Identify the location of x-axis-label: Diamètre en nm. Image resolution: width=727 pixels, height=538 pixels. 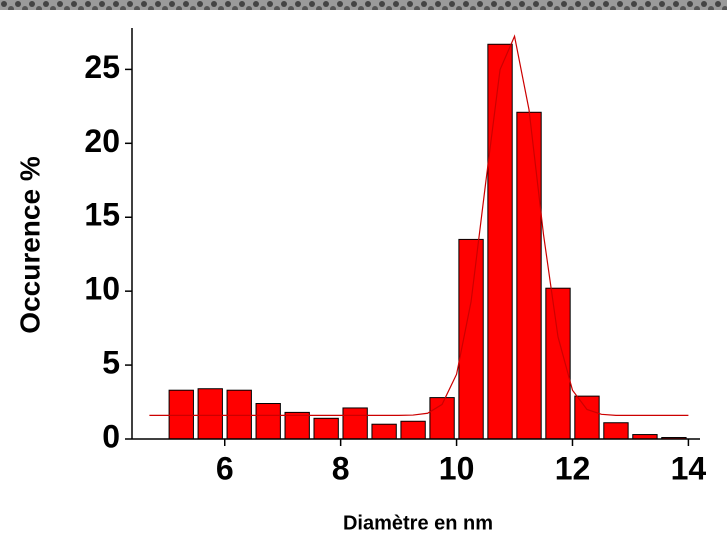
(418, 523).